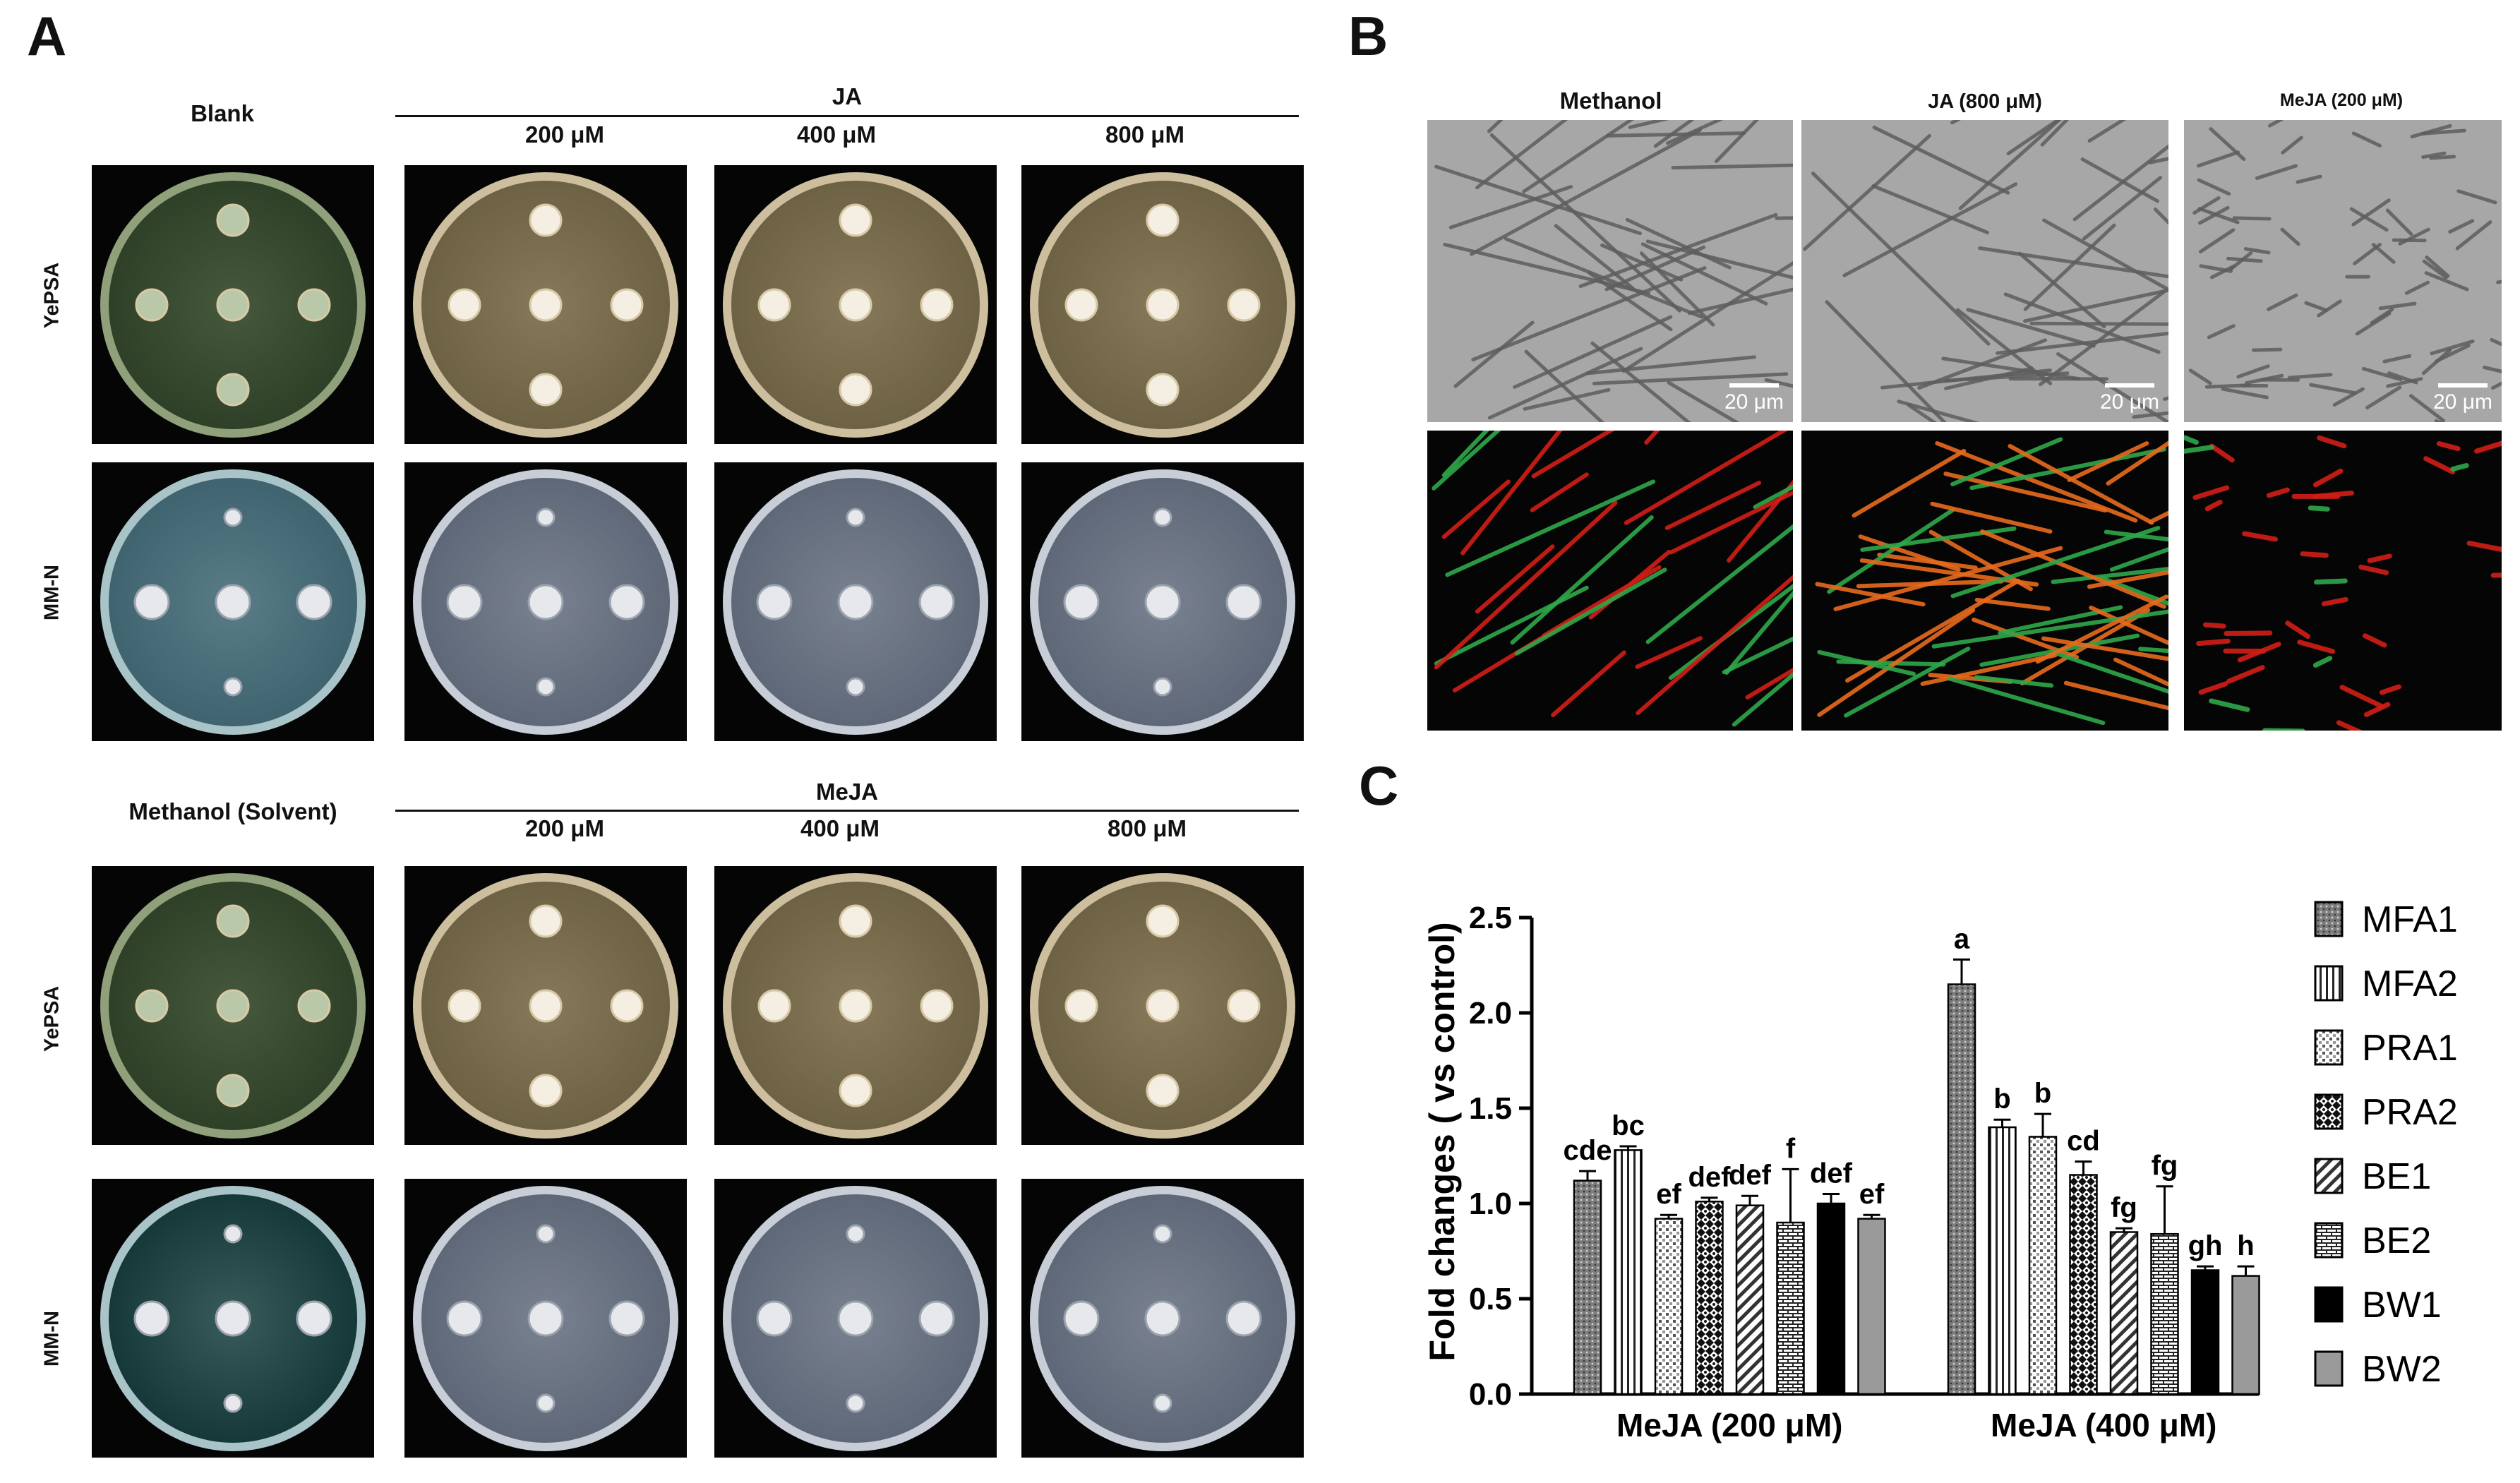  What do you see at coordinates (847, 116) in the screenshot?
I see `ja-group-rule` at bounding box center [847, 116].